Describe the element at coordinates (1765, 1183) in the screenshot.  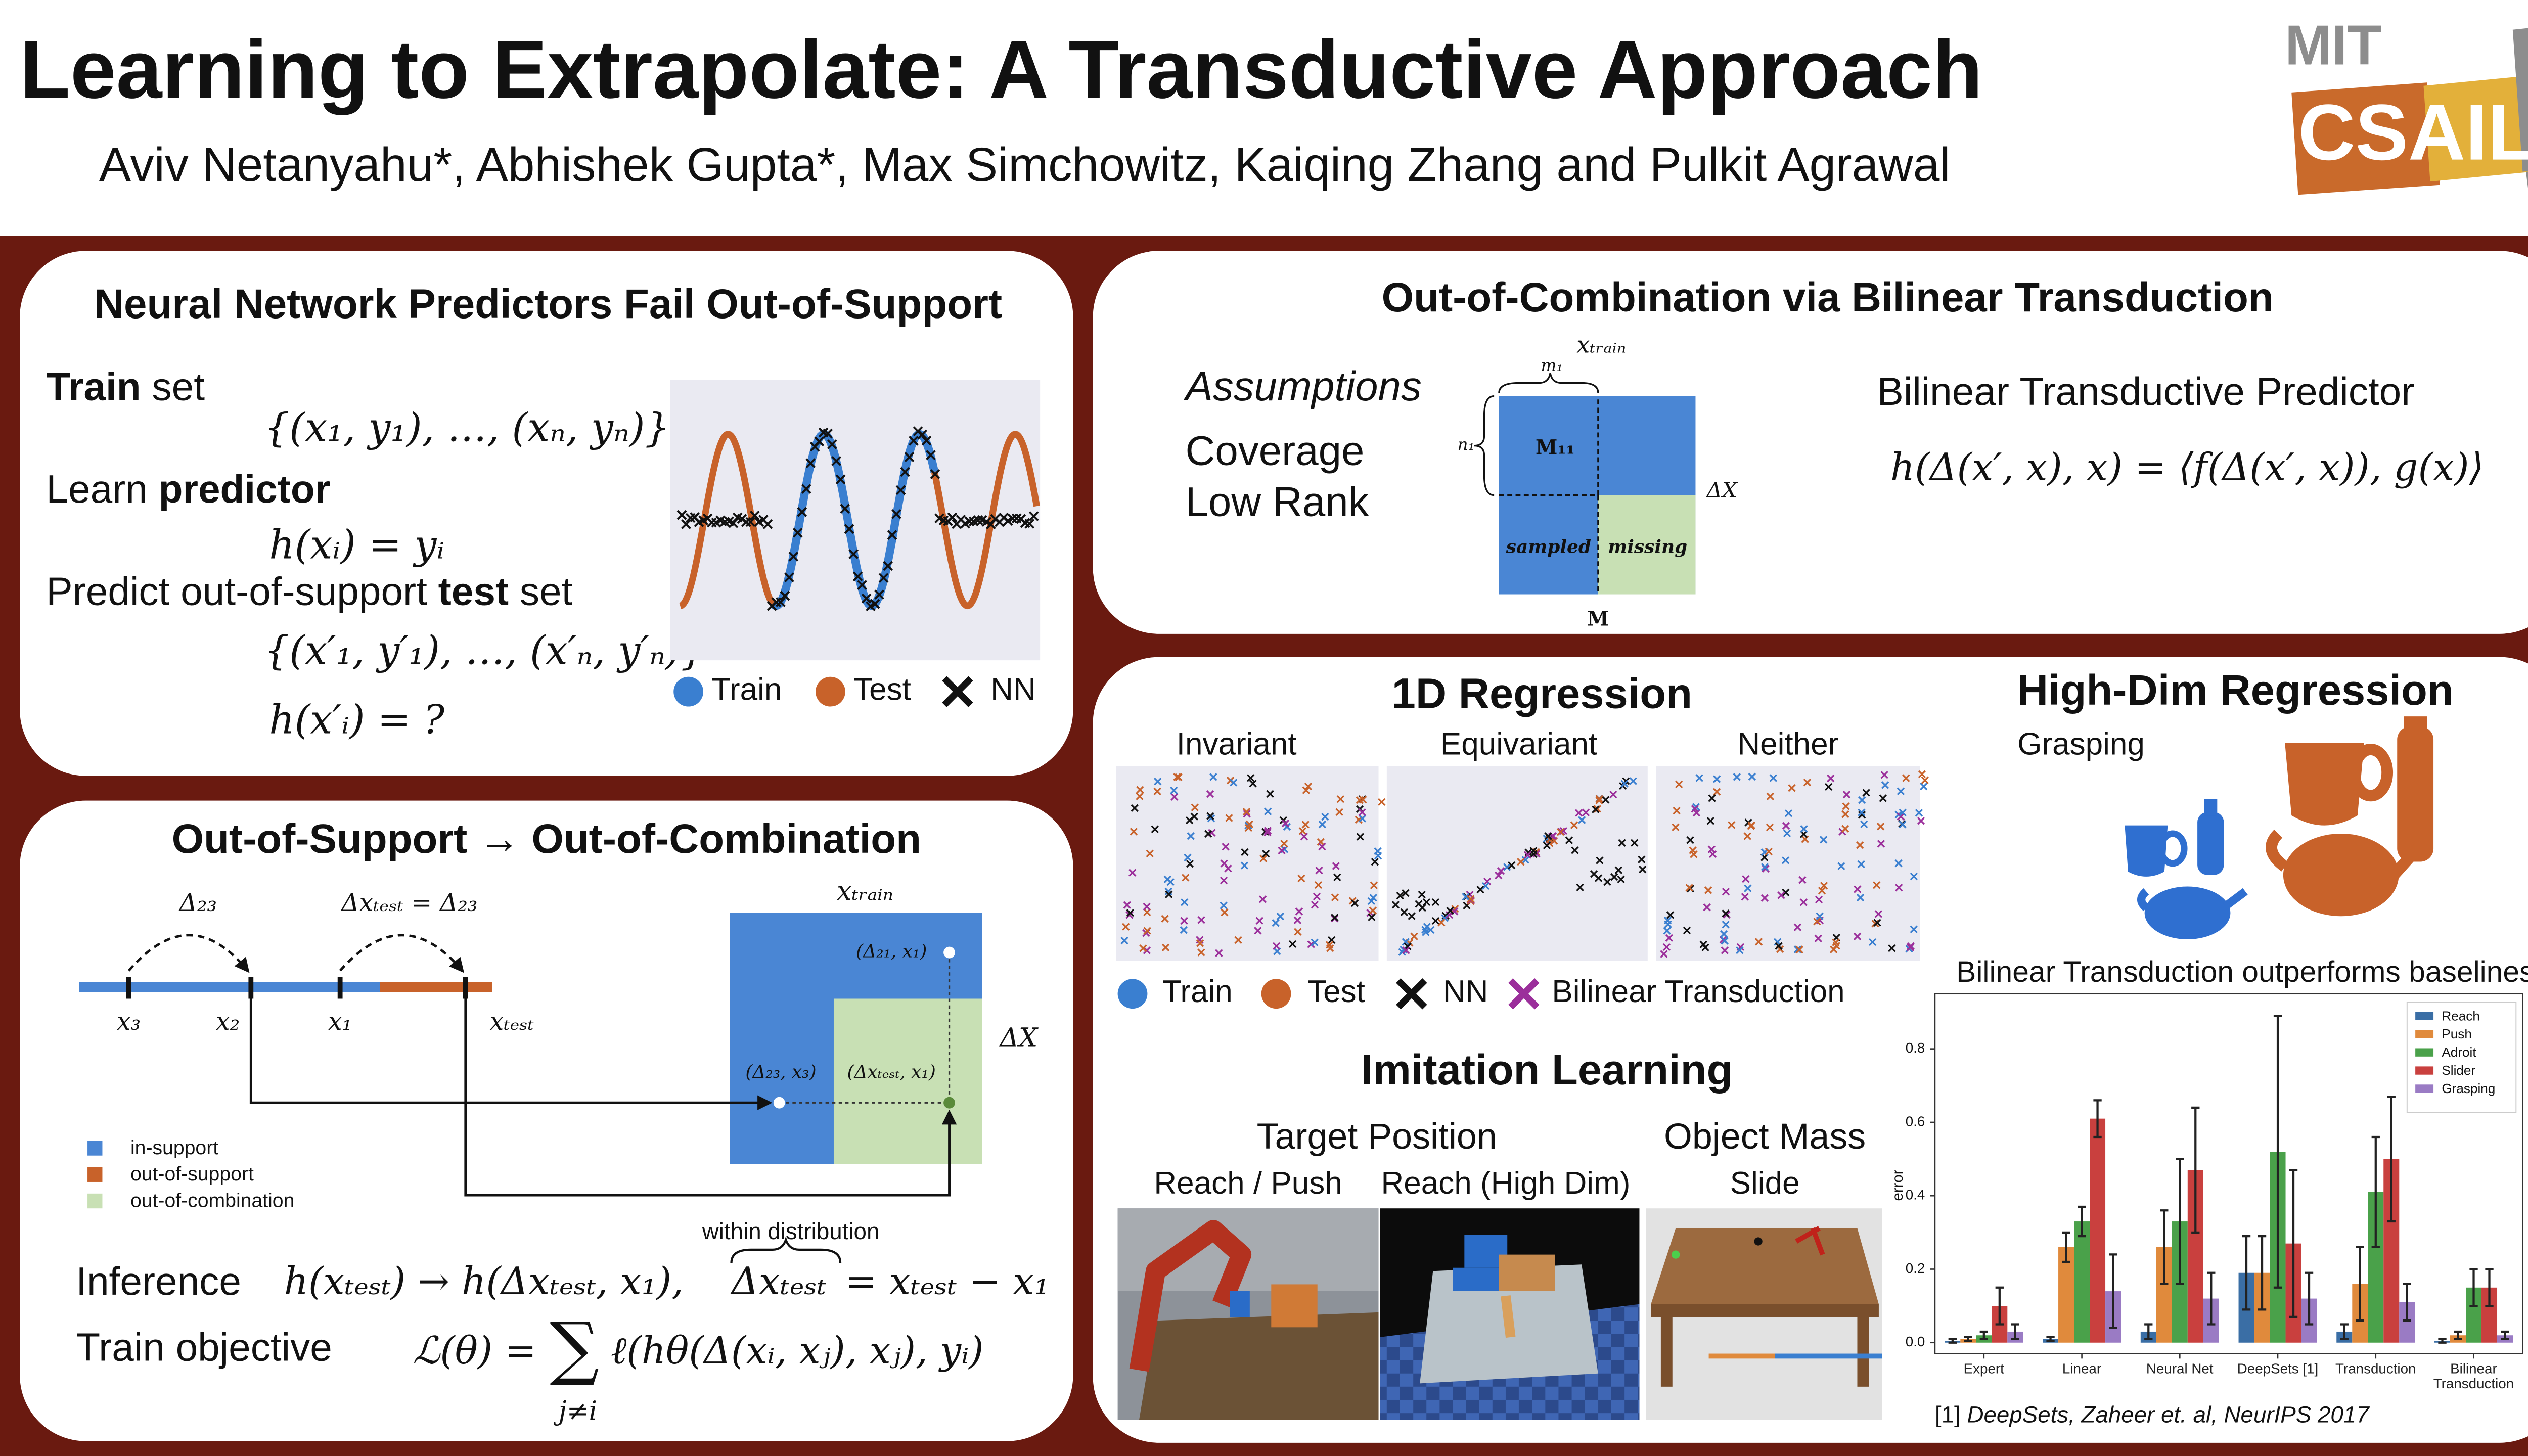
I see `text: Slide` at that location.